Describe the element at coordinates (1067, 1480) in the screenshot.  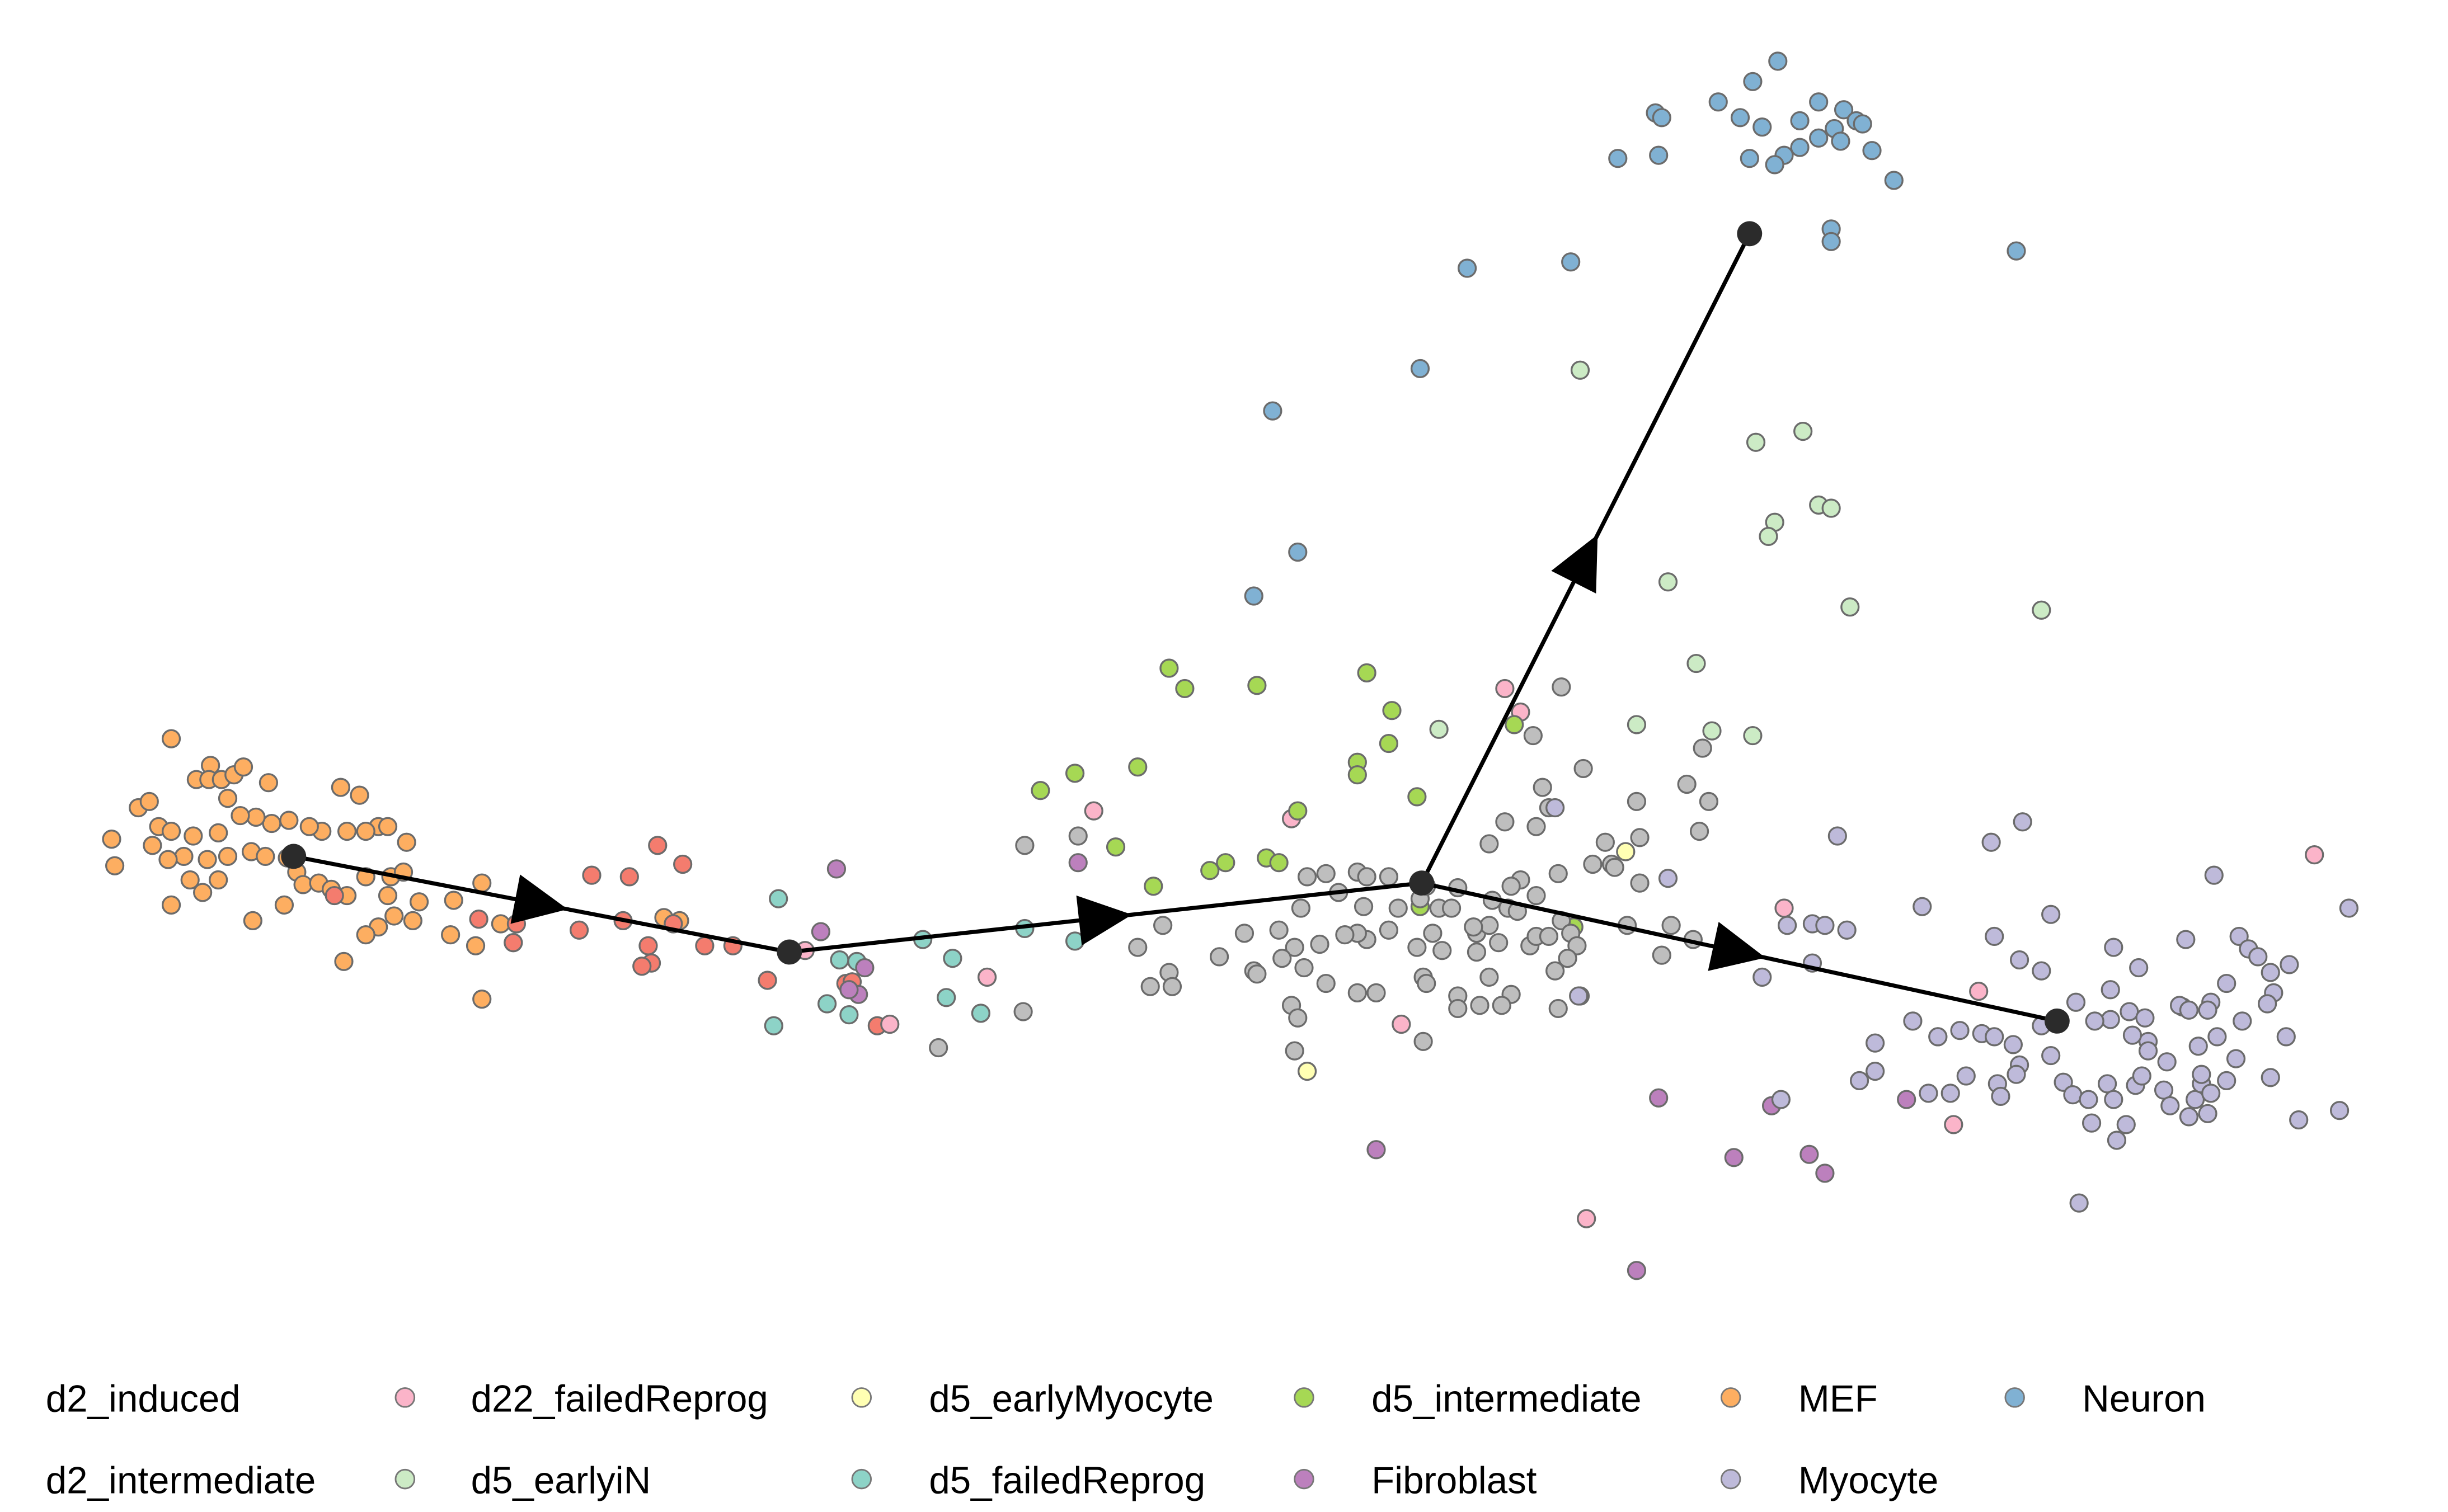
I see `legend-label: d5_failedReprog` at that location.